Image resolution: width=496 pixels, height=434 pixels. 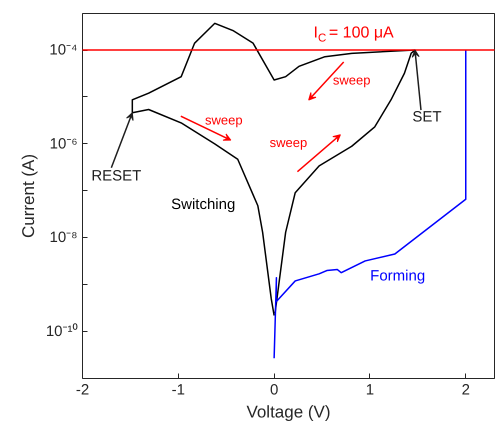 What do you see at coordinates (83, 390) in the screenshot?
I see `x-tick-label: -2` at bounding box center [83, 390].